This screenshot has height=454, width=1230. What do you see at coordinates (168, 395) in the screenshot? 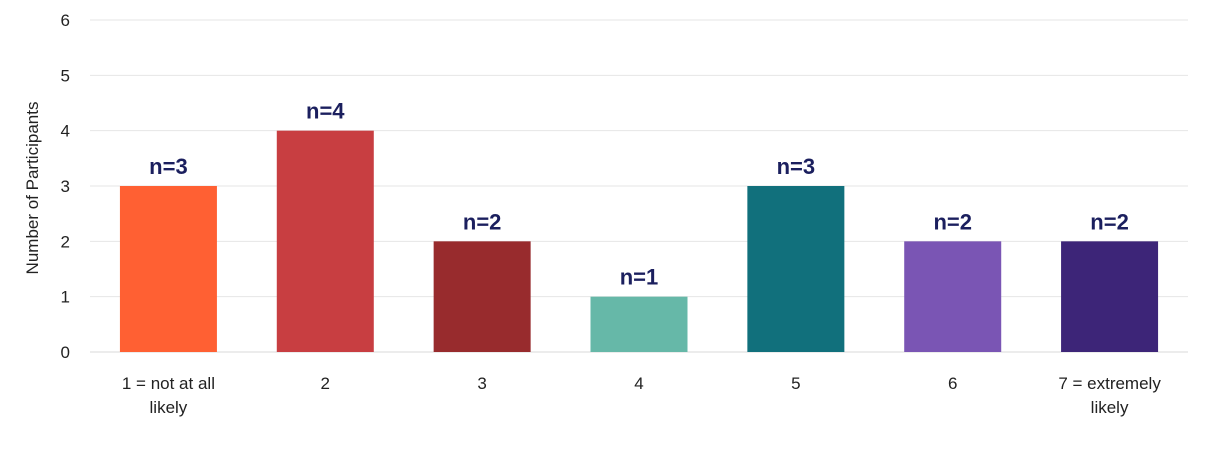
I see `x-tick-label: 1 = not at all likely` at bounding box center [168, 395].